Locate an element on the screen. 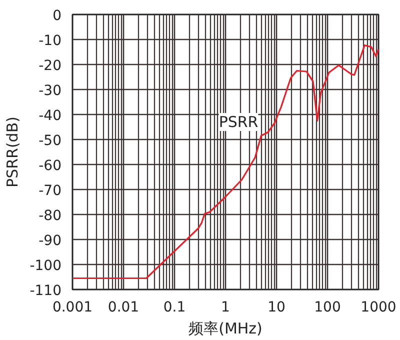 This screenshot has width=400, height=340. y-tick-label: -100 is located at coordinates (46, 266).